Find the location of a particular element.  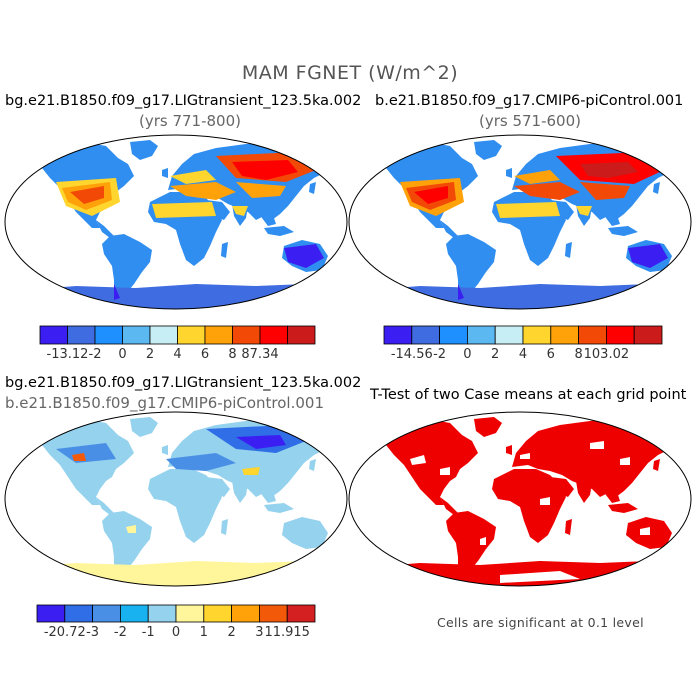

panel-2-title: b.e21.B1850.f09_g17.CMIP6-piControl.001 is located at coordinates (529, 101).